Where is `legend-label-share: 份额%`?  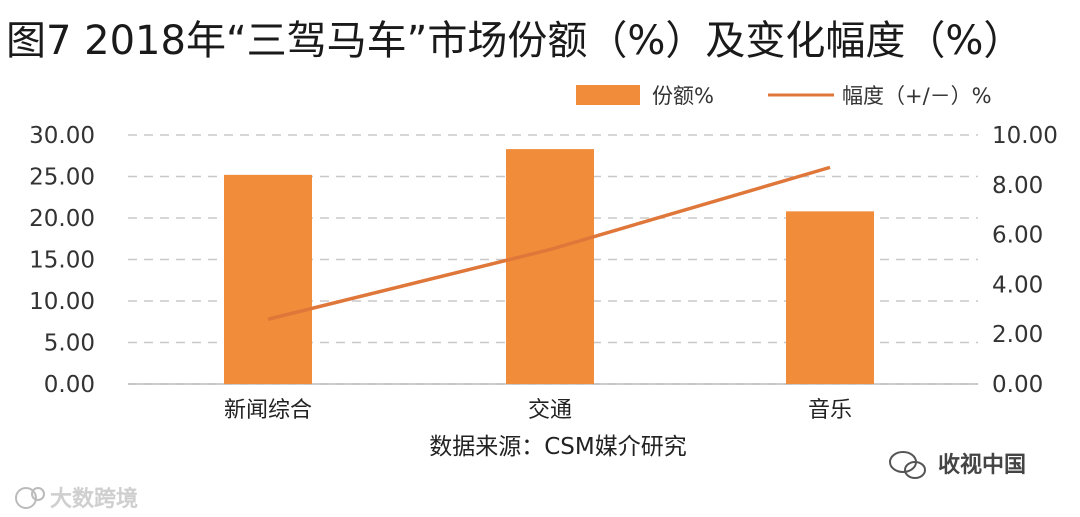
legend-label-share: 份额% is located at coordinates (683, 96).